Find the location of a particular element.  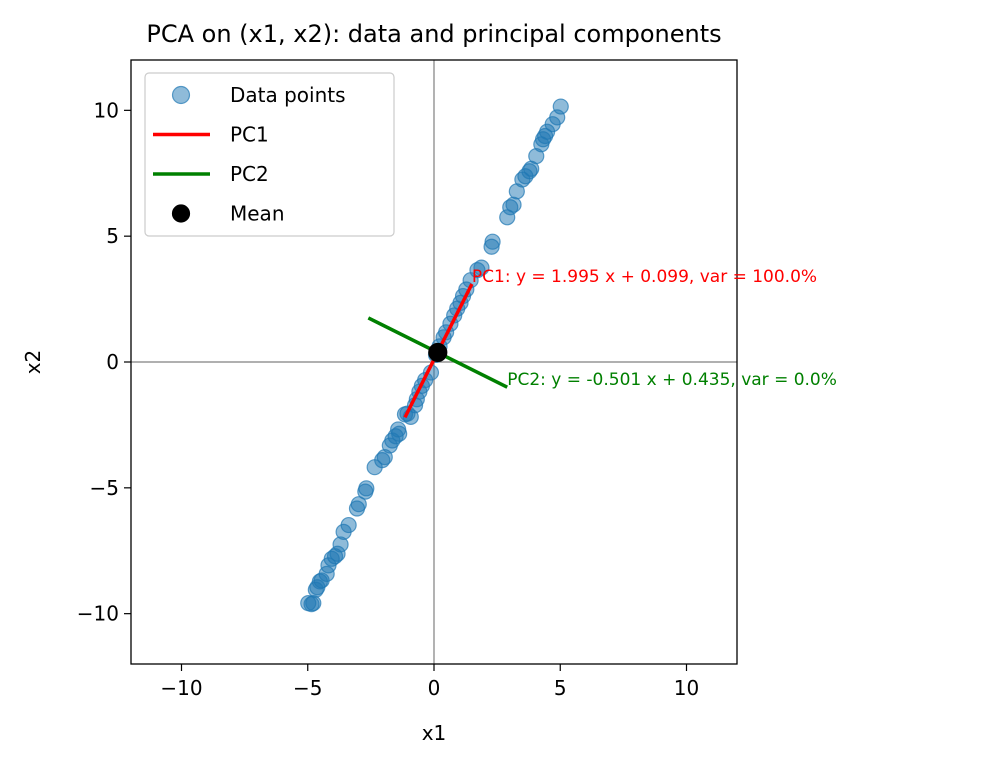

legend-swatch-data-points is located at coordinates (181, 95).